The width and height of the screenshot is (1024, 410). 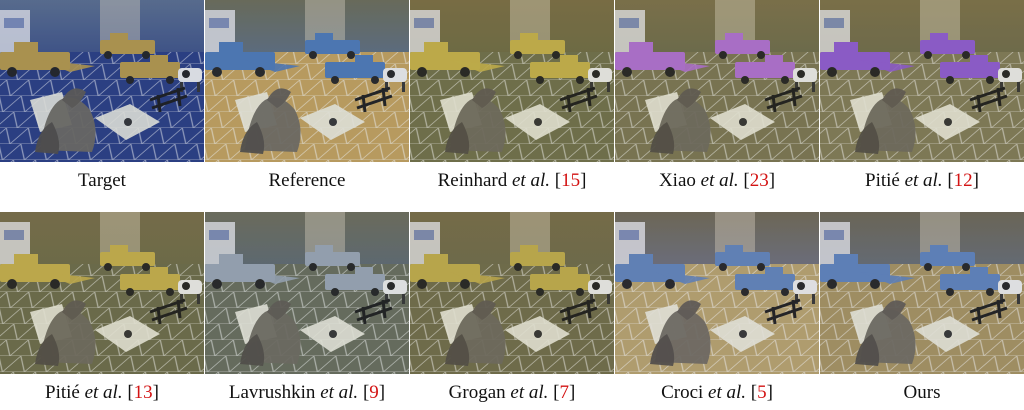 What do you see at coordinates (102, 393) in the screenshot?
I see `panel-caption: Pitié et al. [13]` at bounding box center [102, 393].